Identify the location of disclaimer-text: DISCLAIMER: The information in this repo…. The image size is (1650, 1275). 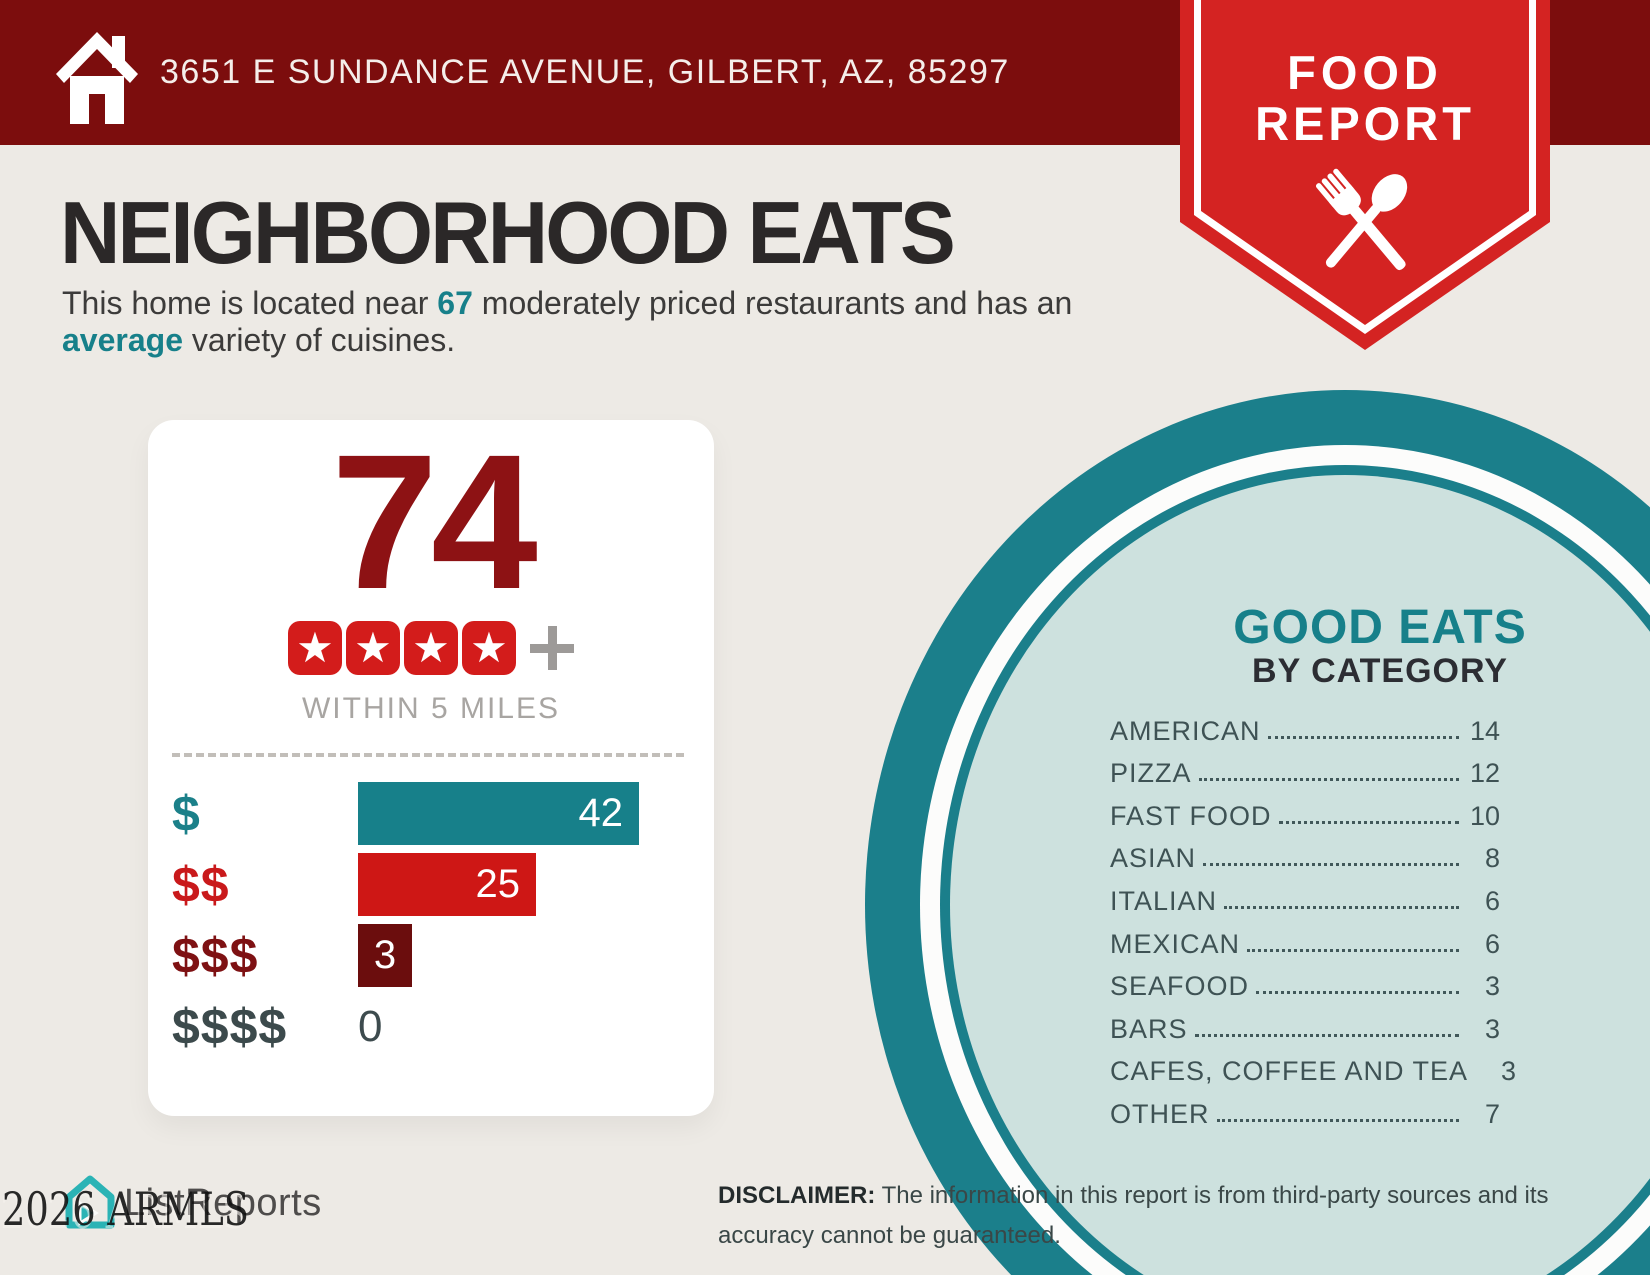
(1144, 1216).